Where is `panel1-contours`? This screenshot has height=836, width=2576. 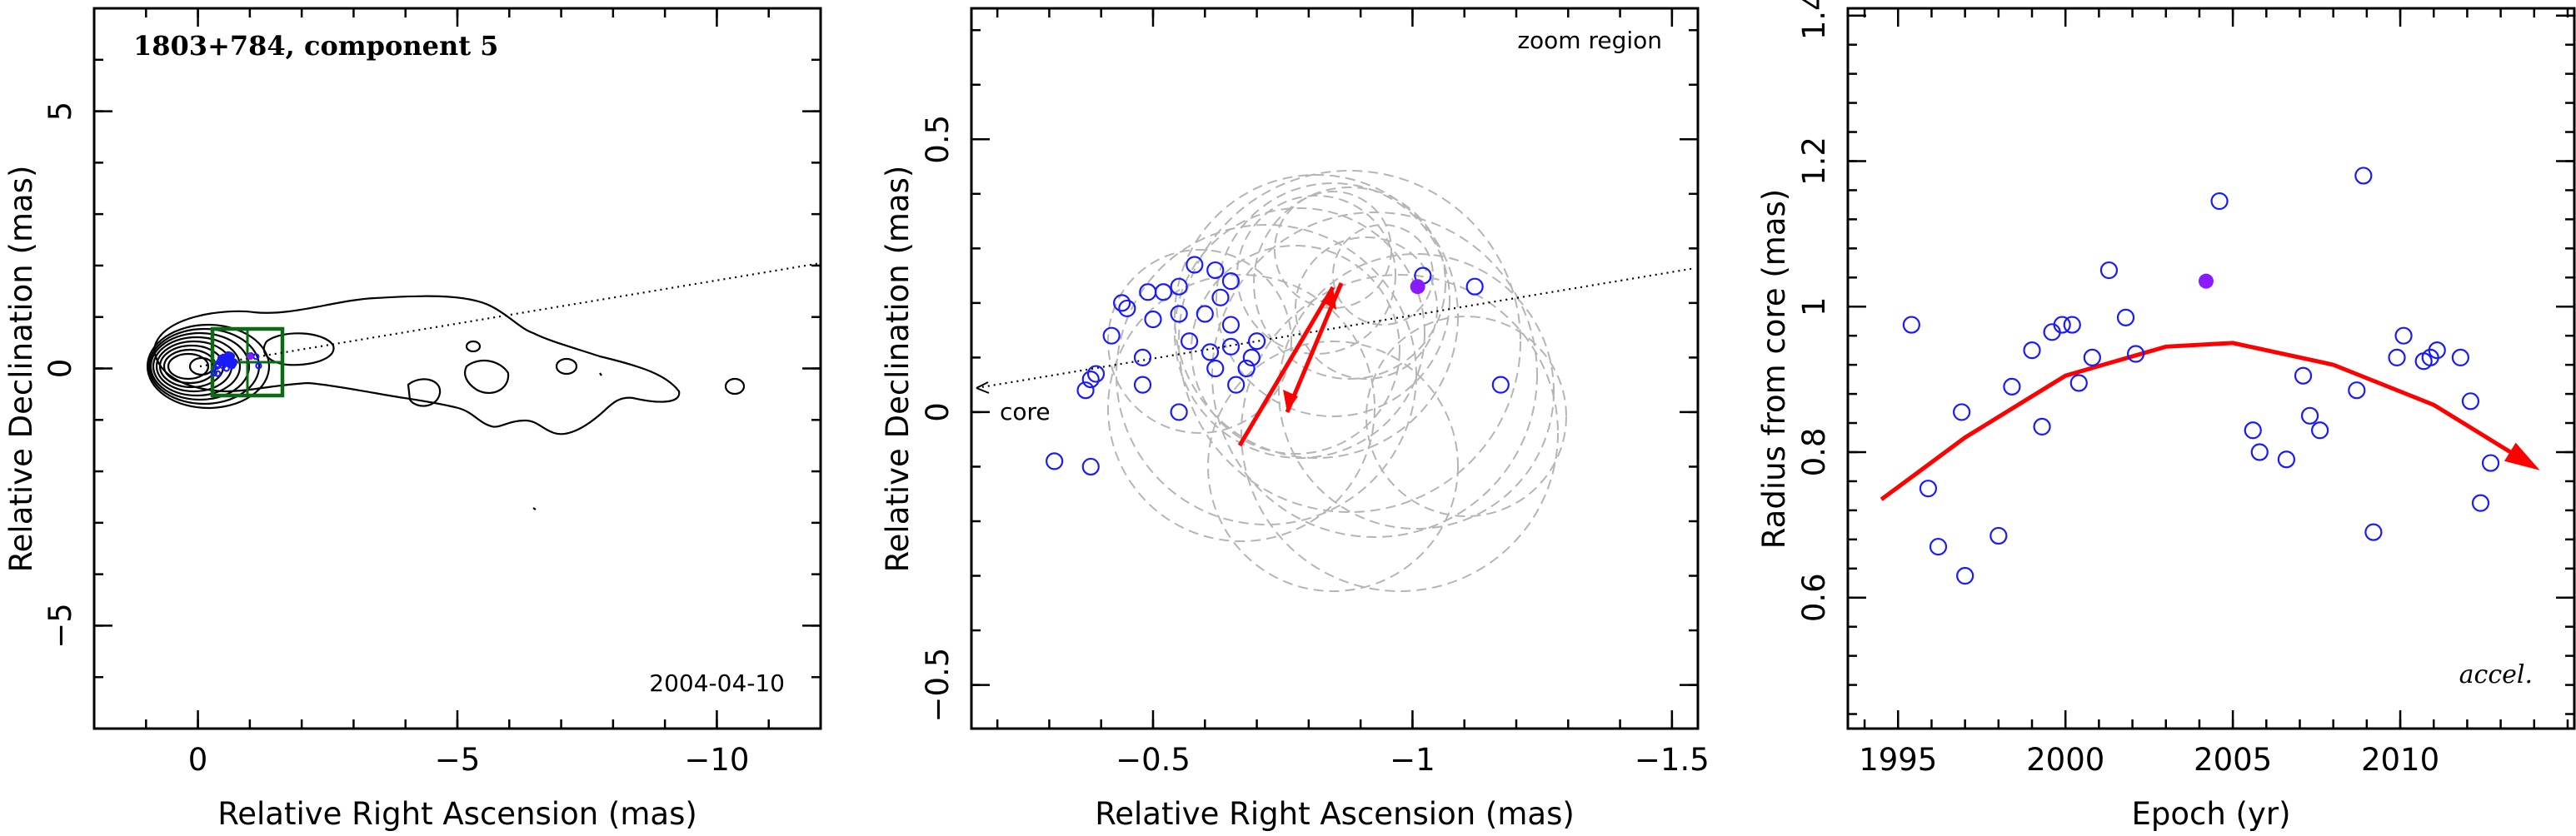
panel1-contours is located at coordinates (446, 402).